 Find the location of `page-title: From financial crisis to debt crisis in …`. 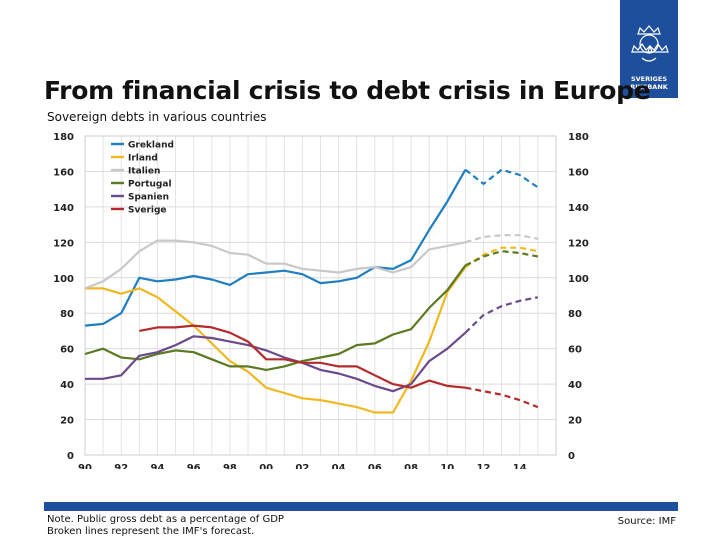

page-title: From financial crisis to debt crisis in … is located at coordinates (347, 90).